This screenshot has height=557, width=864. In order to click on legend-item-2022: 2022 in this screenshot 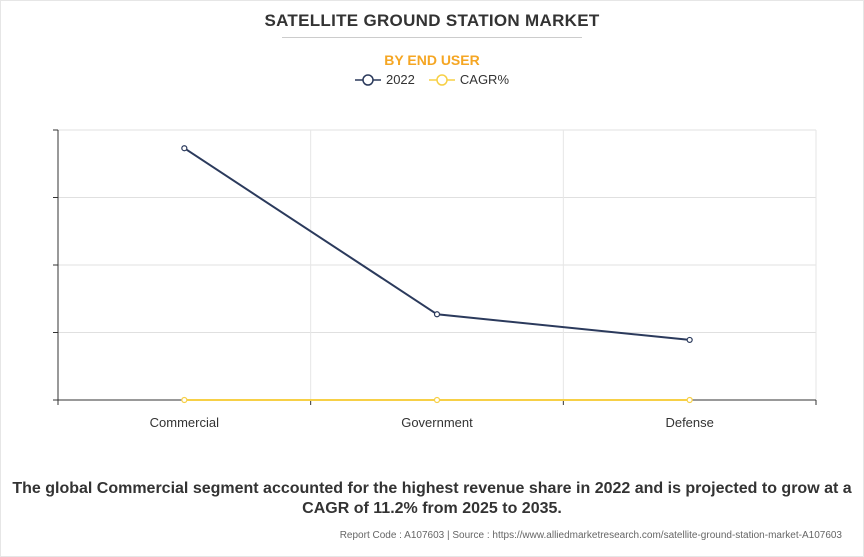, I will do `click(384, 79)`.